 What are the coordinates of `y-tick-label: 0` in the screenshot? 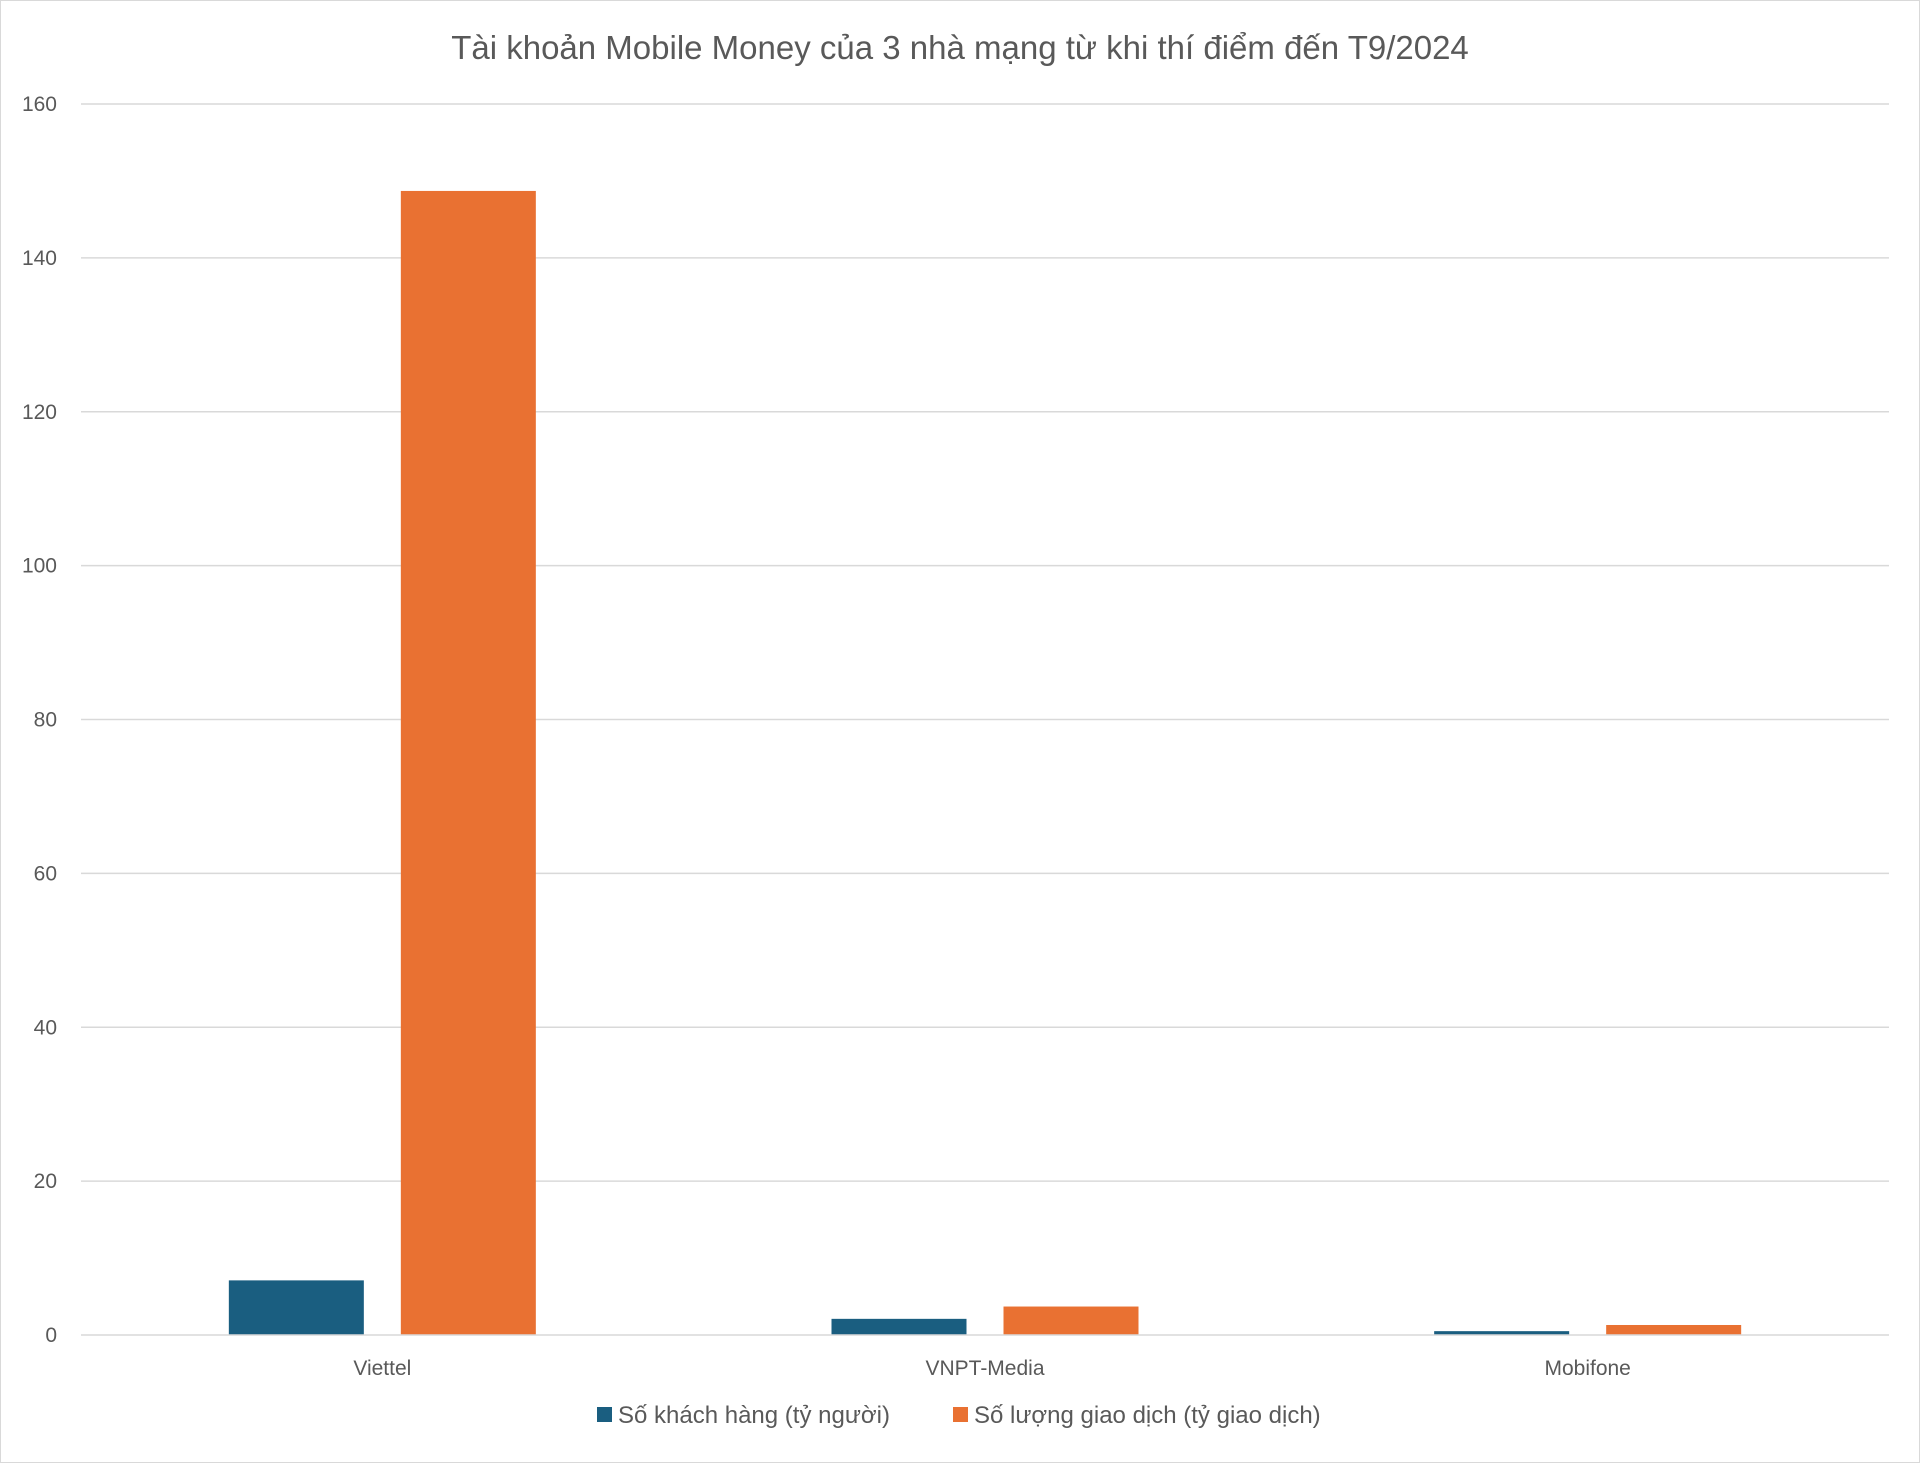 It's located at (51, 1335).